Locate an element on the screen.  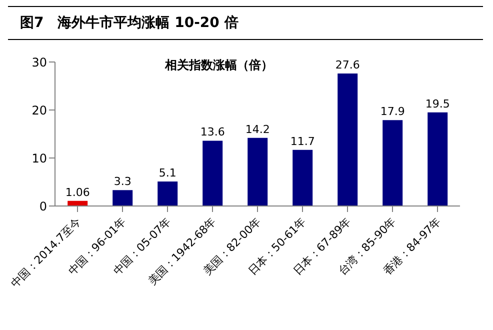
data-label: 13.6 is located at coordinates (212, 132).